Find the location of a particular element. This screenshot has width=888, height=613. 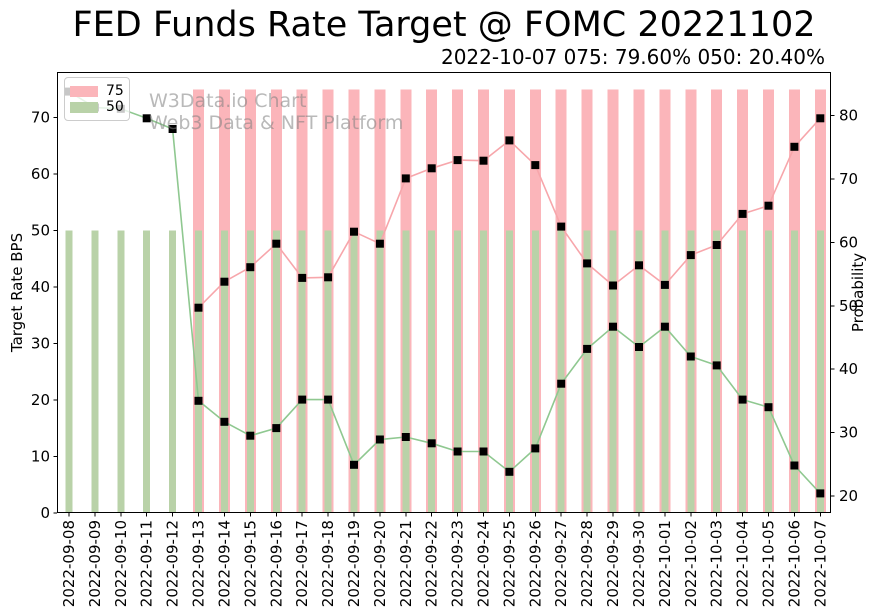

x-tick-label: 2022-09-22 is located at coordinates (432, 563).